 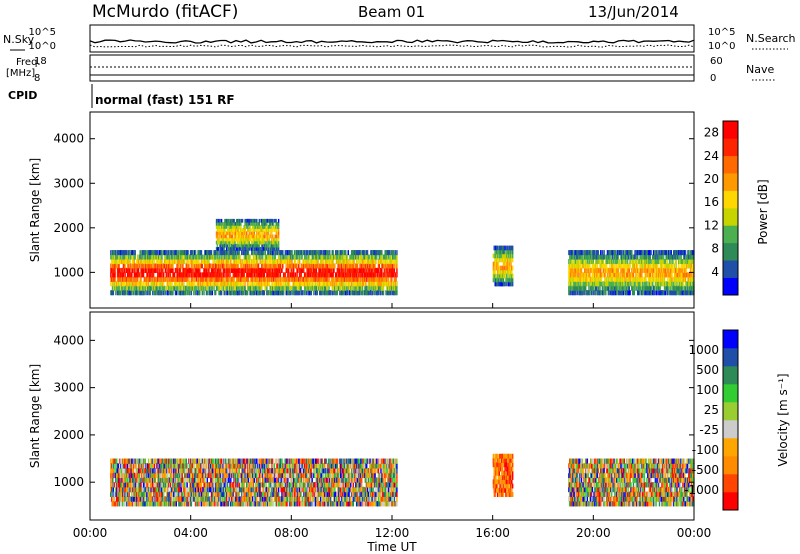 What do you see at coordinates (68, 183) in the screenshot?
I see `y-tick-label: 3000` at bounding box center [68, 183].